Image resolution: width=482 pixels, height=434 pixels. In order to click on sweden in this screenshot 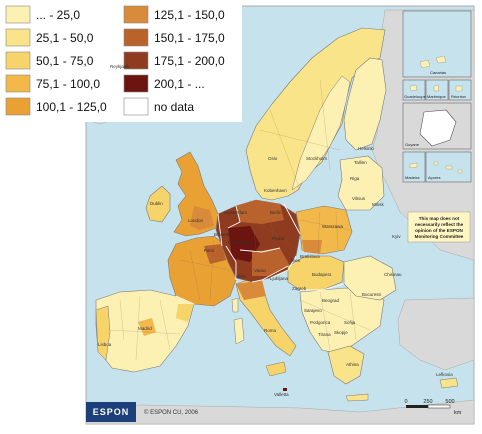, I will do `click(321, 133)`.